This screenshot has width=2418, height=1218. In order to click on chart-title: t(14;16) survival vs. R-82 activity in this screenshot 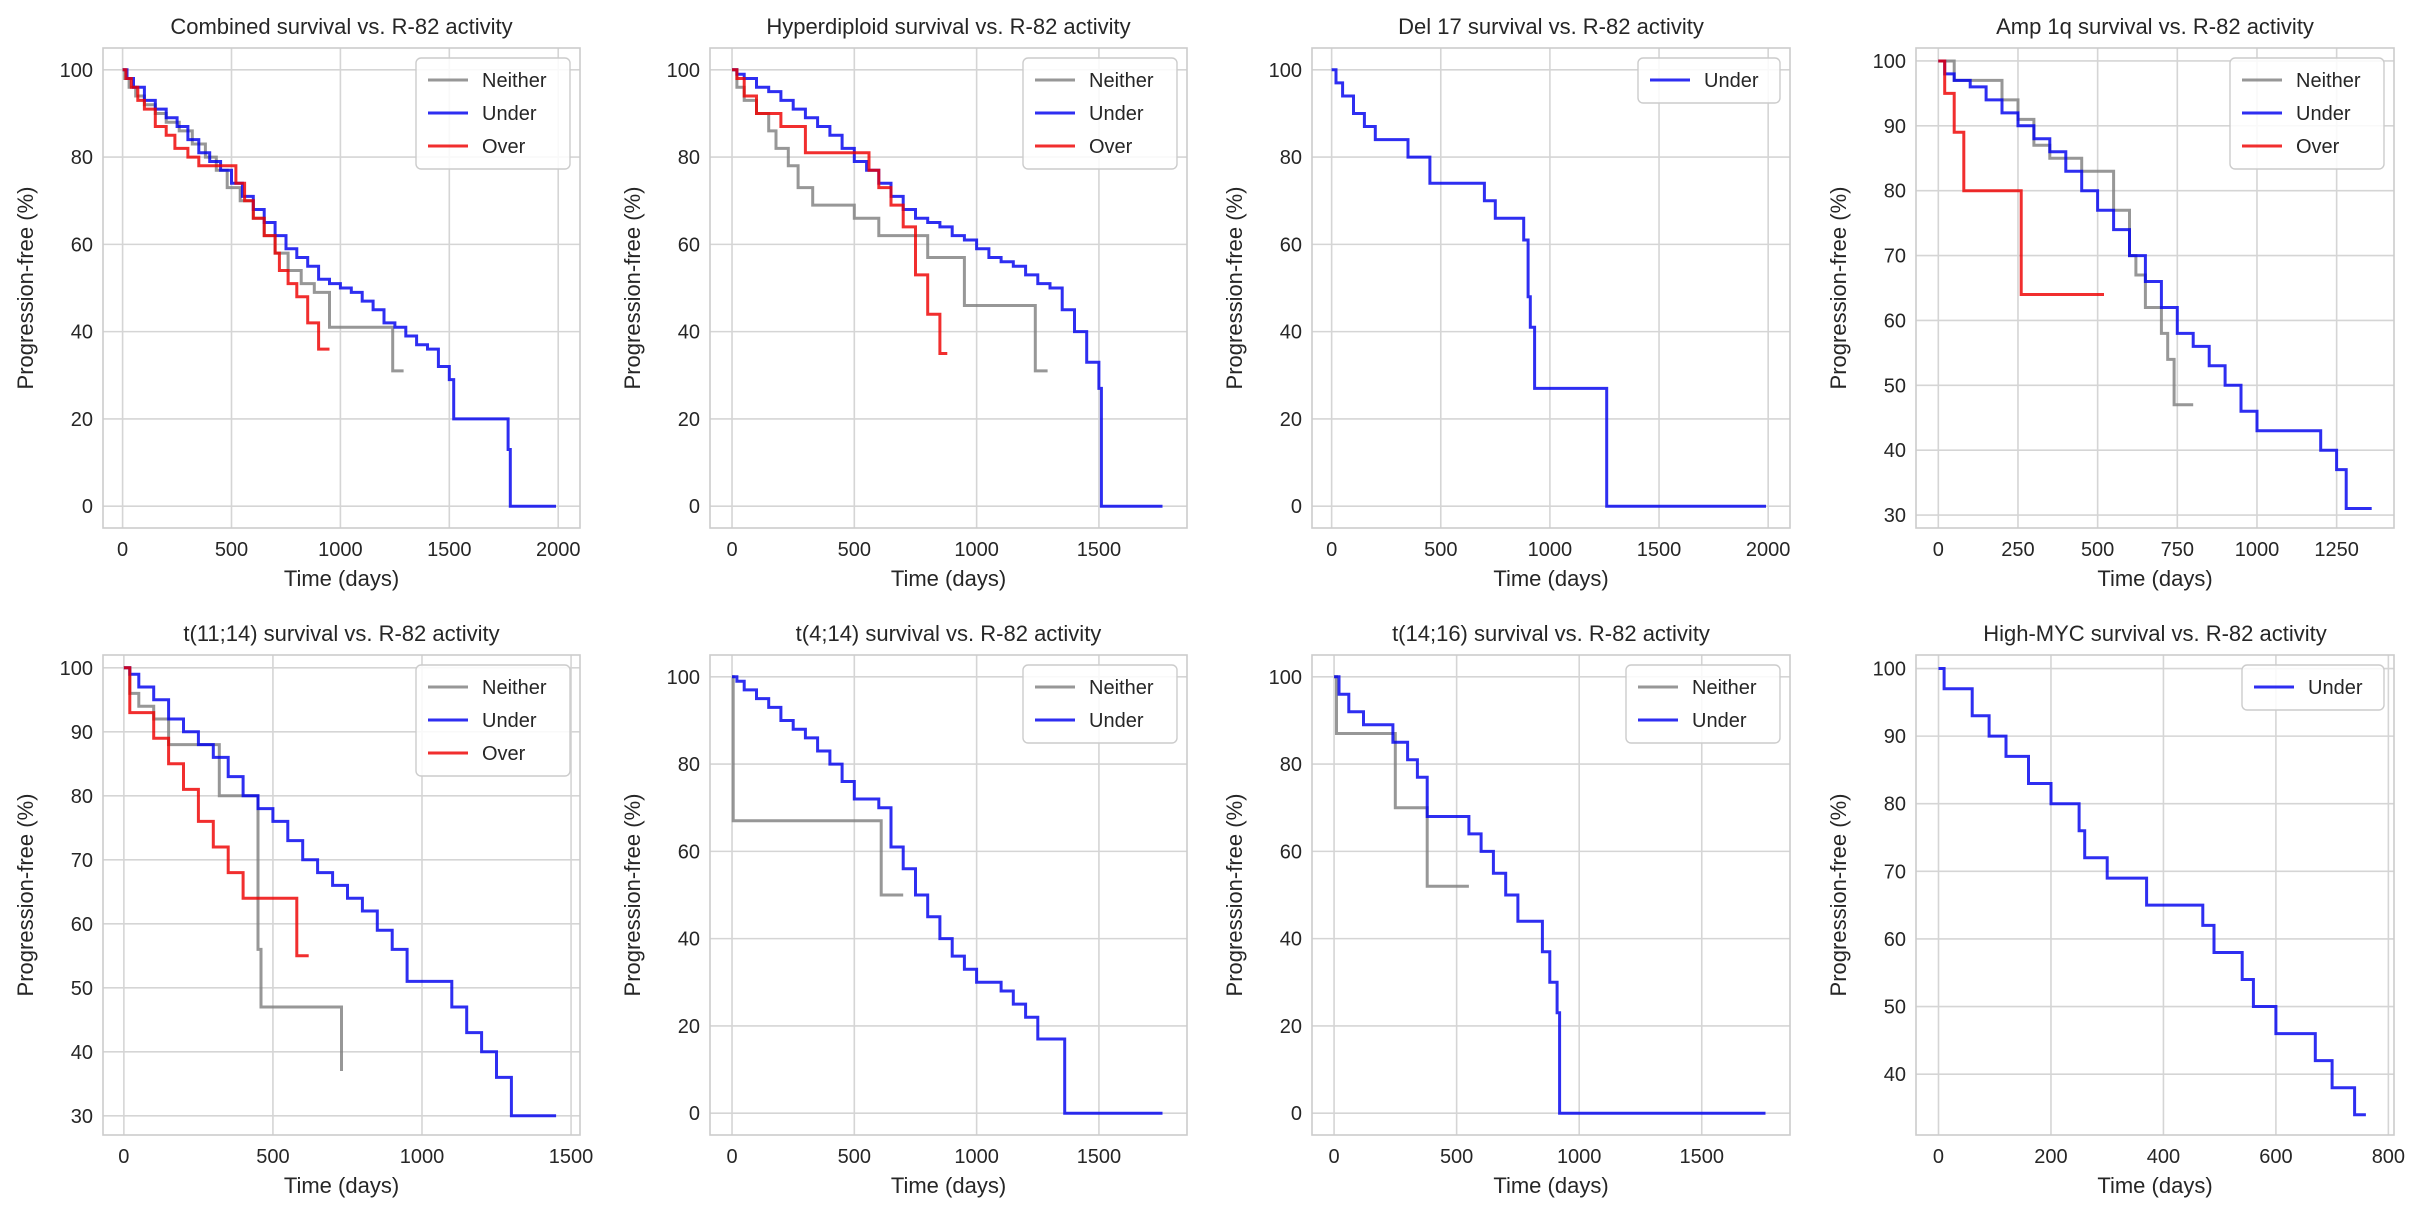, I will do `click(1551, 633)`.